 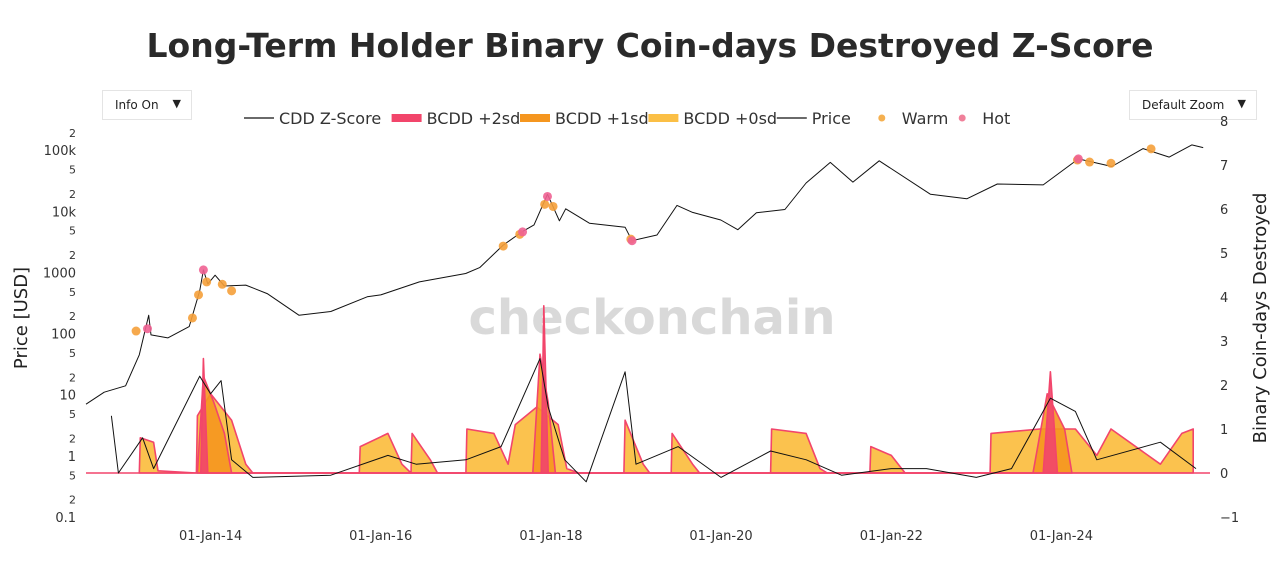 What do you see at coordinates (330, 118) in the screenshot?
I see `legend-label: CDD Z-Score` at bounding box center [330, 118].